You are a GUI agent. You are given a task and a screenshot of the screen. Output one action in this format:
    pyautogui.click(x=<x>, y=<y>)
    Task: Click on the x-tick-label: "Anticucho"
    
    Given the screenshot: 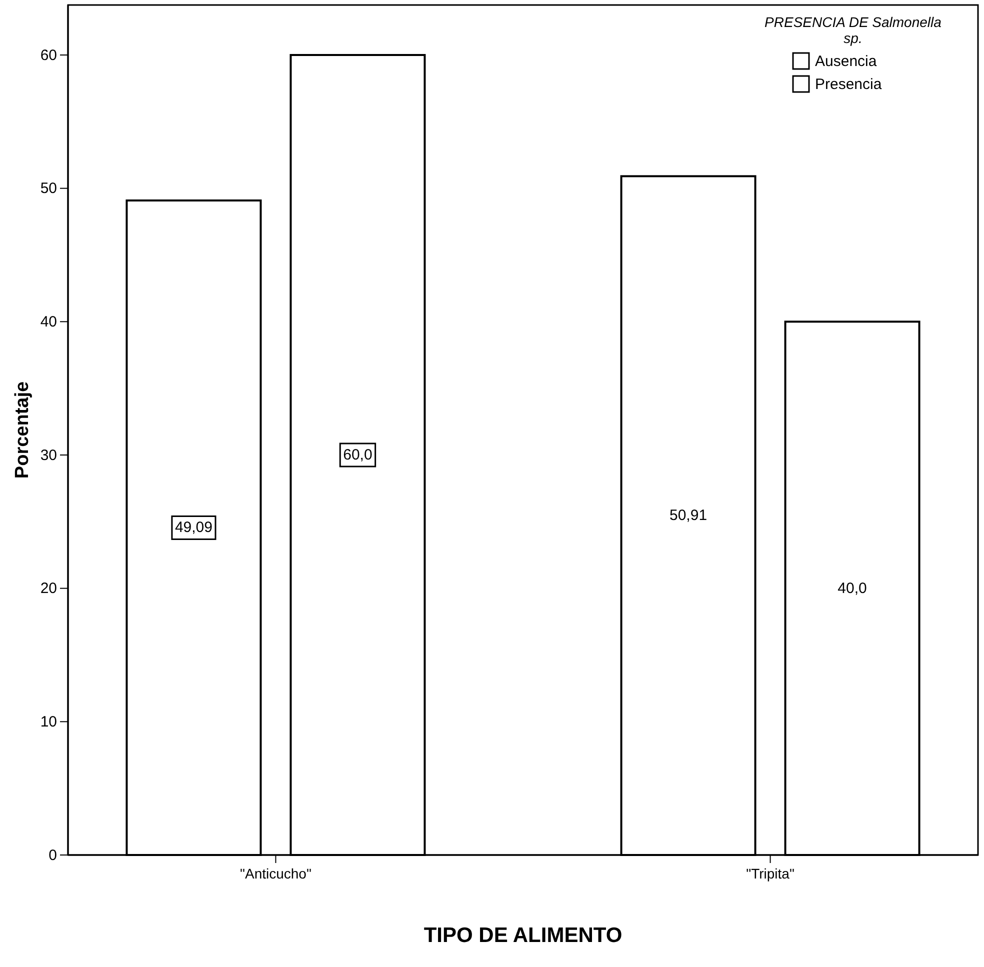 What is the action you would take?
    pyautogui.click(x=276, y=874)
    